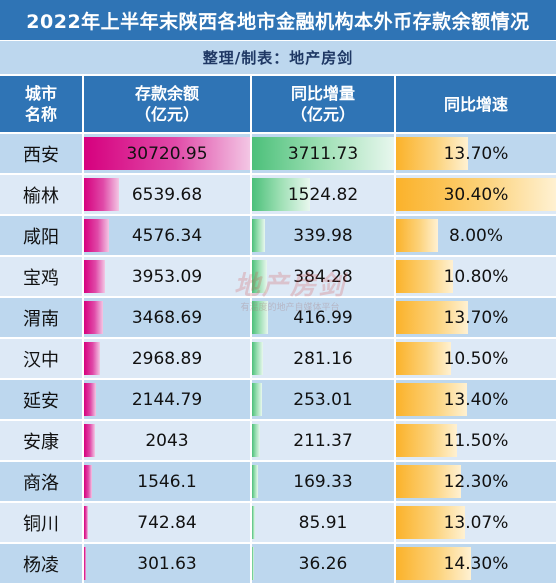 The height and width of the screenshot is (583, 556). I want to click on city-label: 榆林, so click(41, 196).